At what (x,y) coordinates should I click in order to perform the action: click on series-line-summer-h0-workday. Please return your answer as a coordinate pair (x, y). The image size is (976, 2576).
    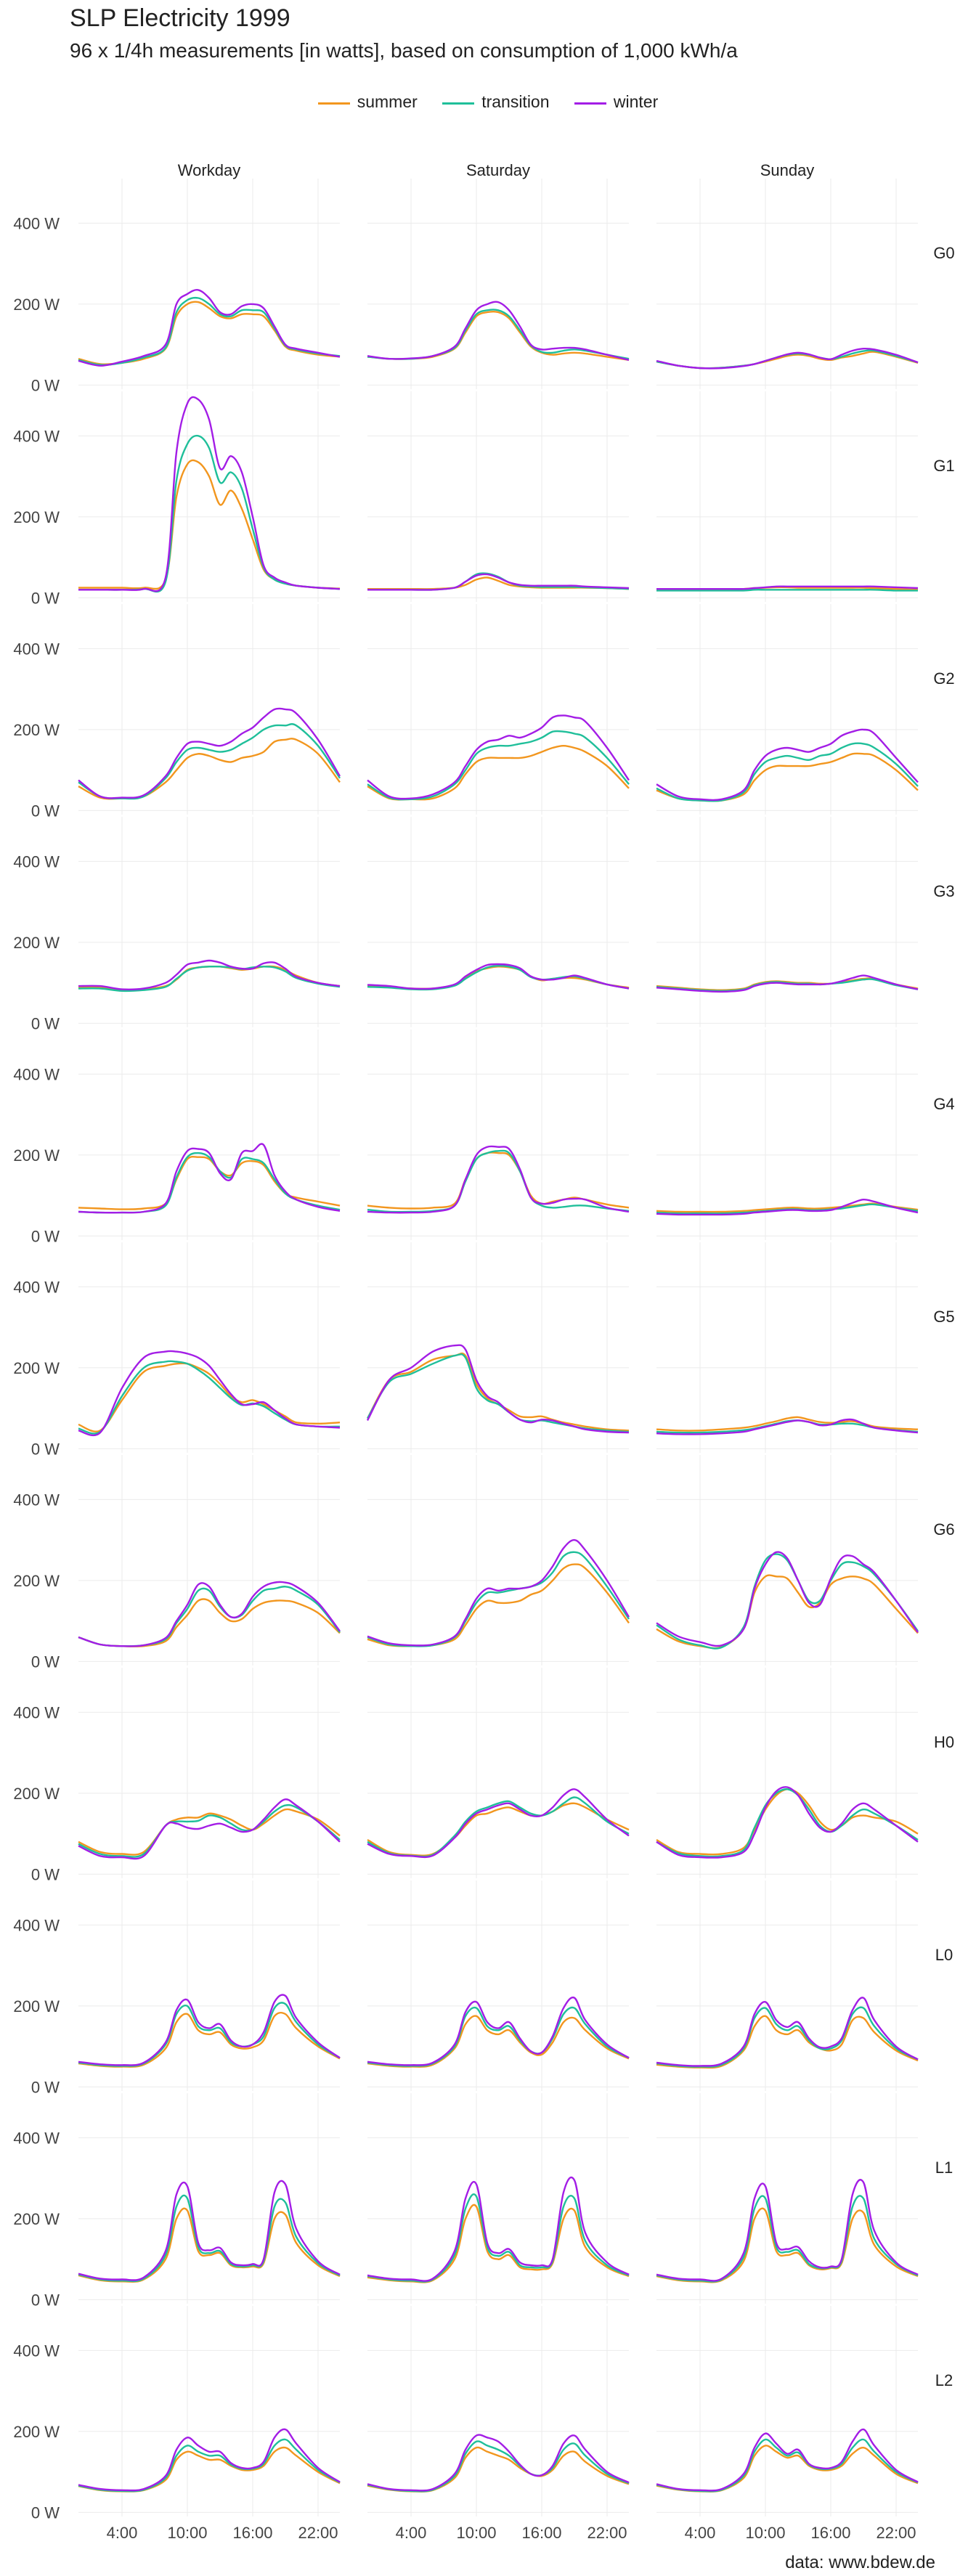
    Looking at the image, I should click on (209, 1832).